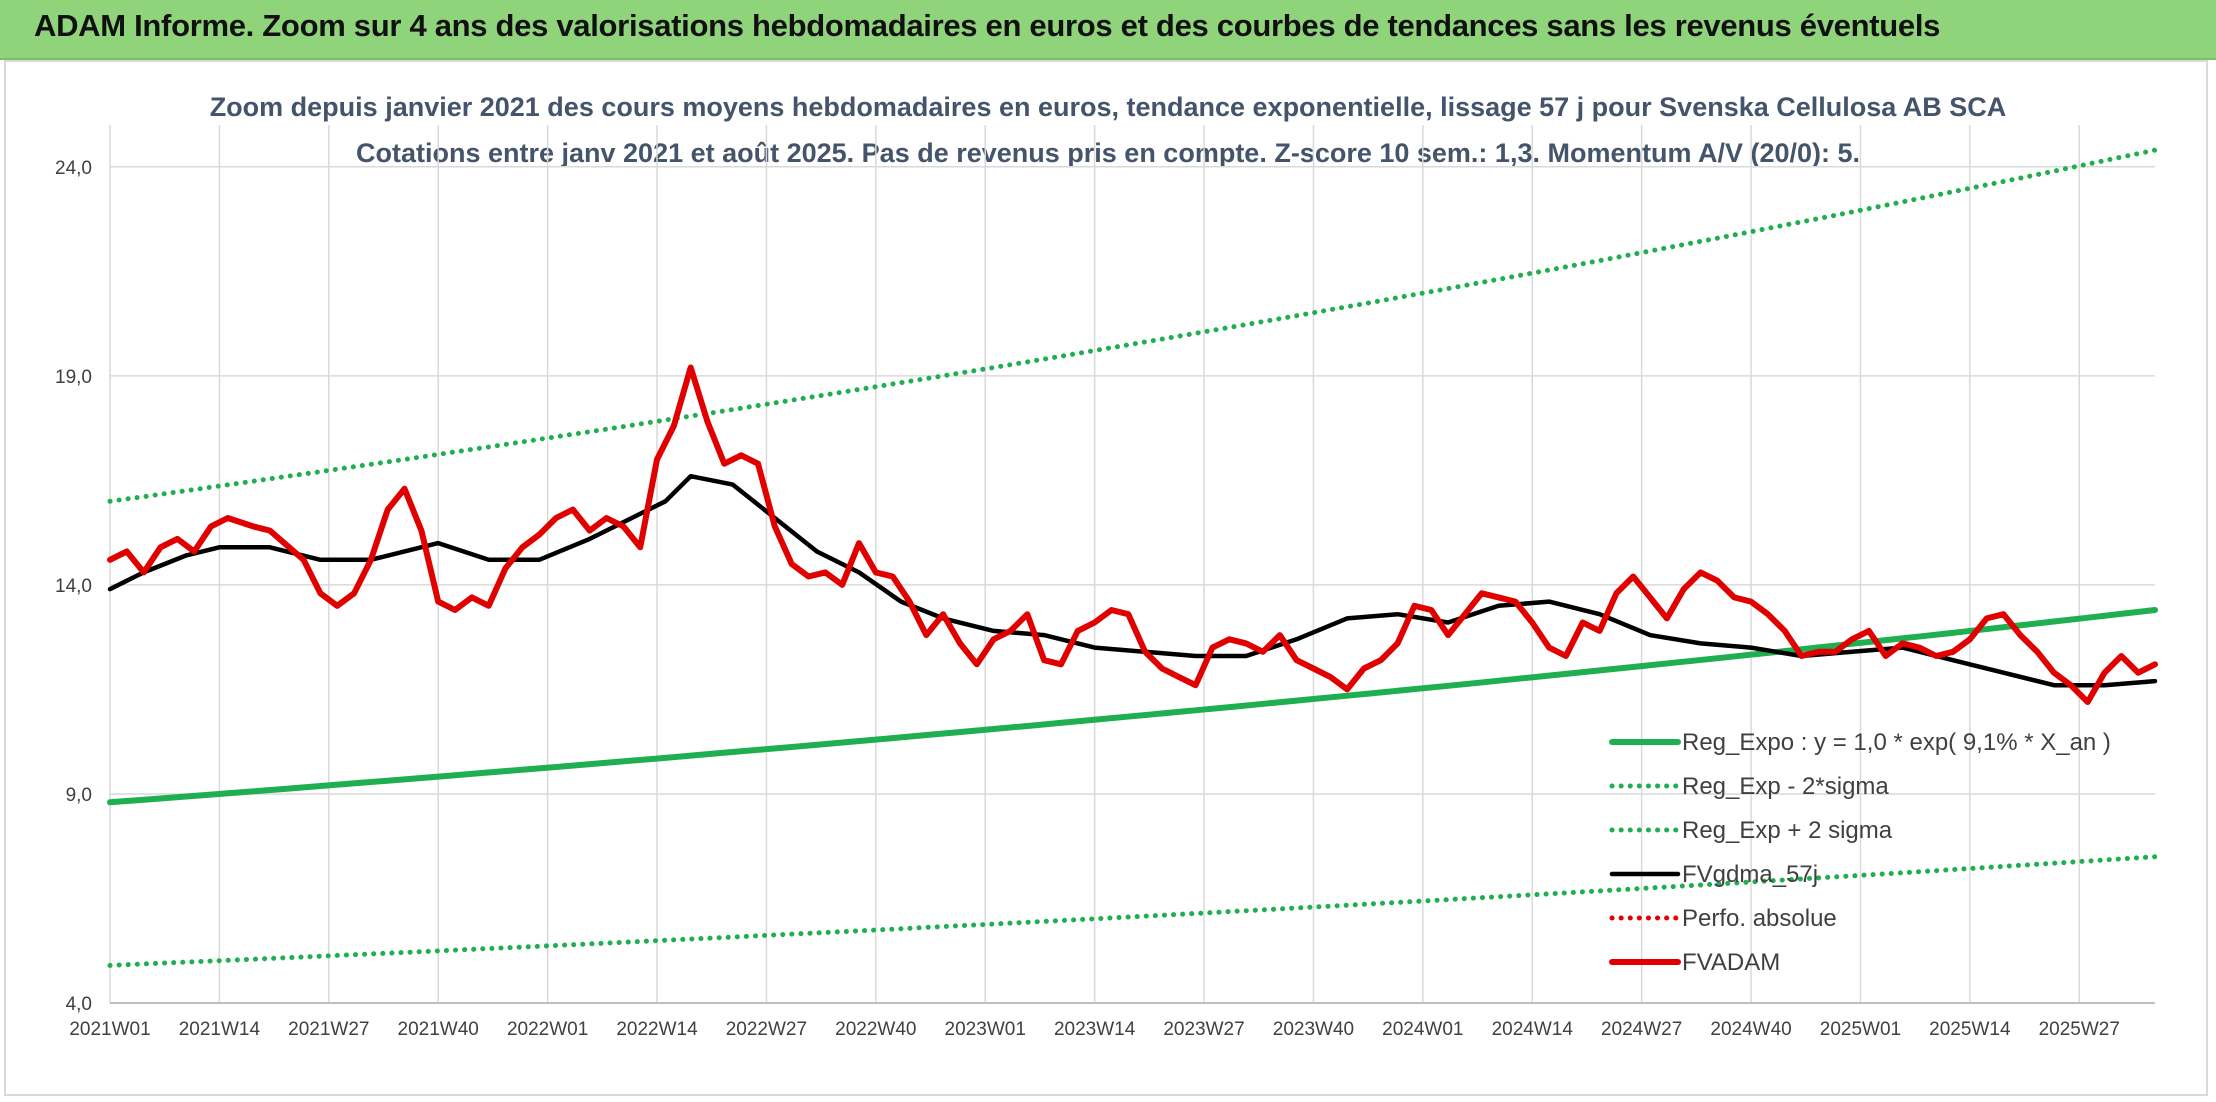 This screenshot has width=2216, height=1102. What do you see at coordinates (328, 1029) in the screenshot?
I see `x-tick-label: 2021W27` at bounding box center [328, 1029].